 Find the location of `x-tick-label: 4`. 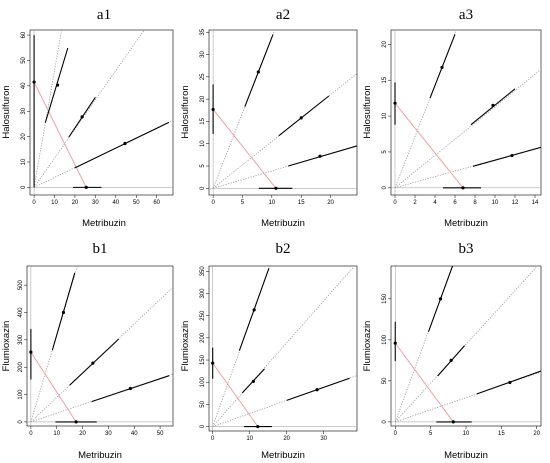

x-tick-label: 4 is located at coordinates (435, 203).